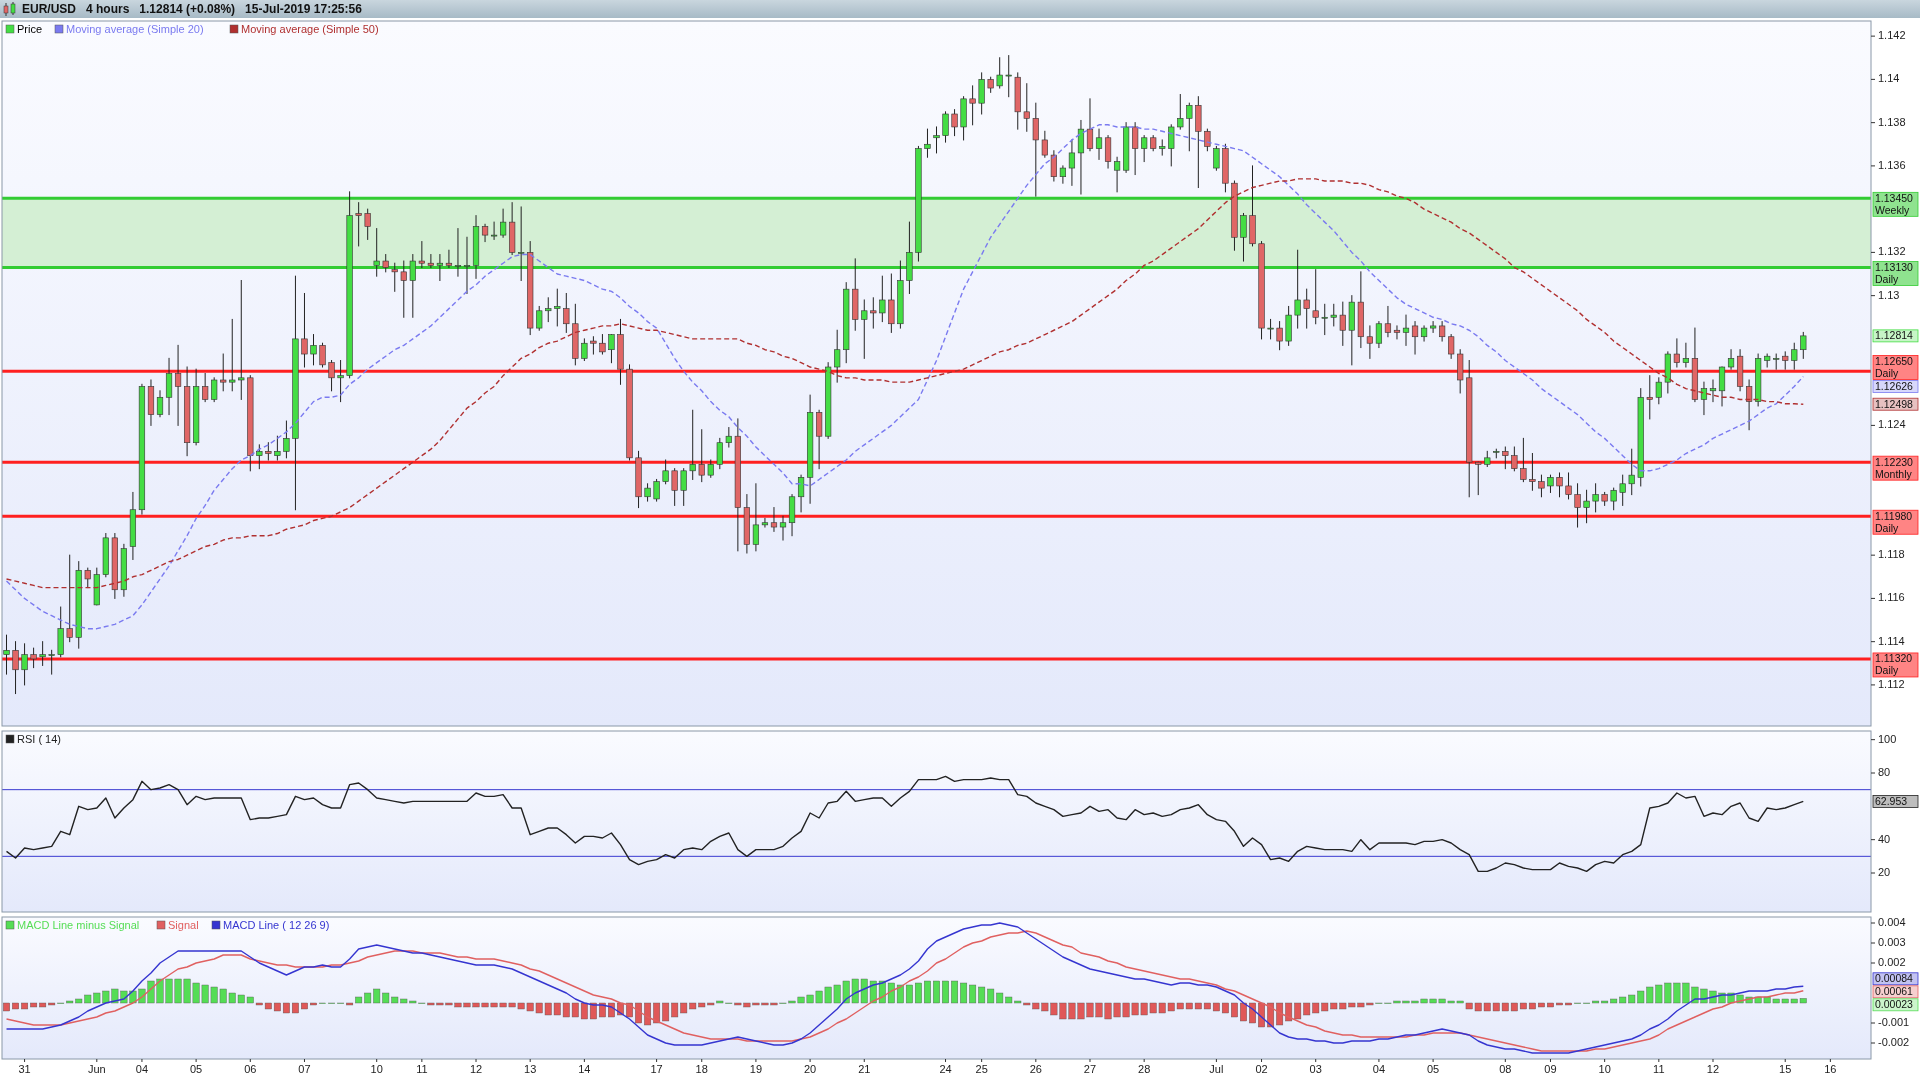 This screenshot has width=1920, height=1080. Describe the element at coordinates (1315, 1069) in the screenshot. I see `x-tick-label: 03` at that location.